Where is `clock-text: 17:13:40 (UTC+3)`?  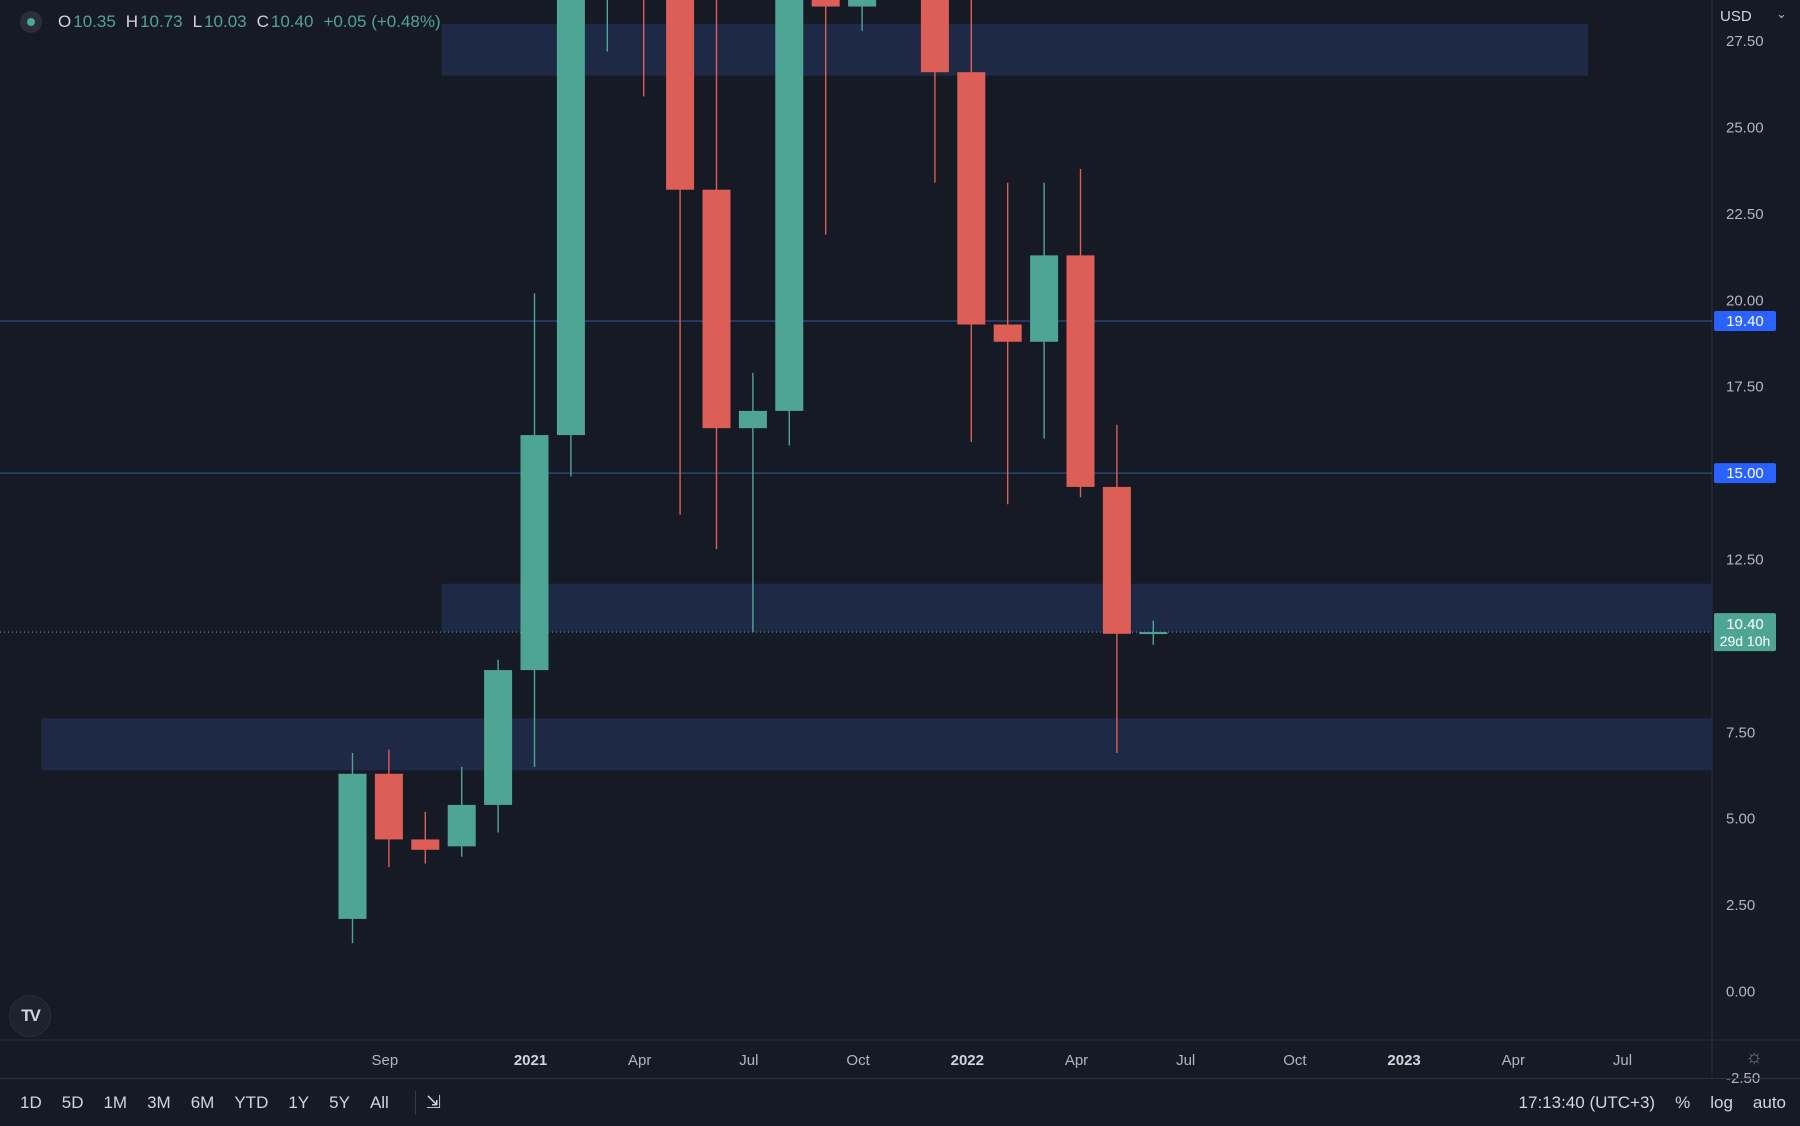 clock-text: 17:13:40 (UTC+3) is located at coordinates (1587, 1102).